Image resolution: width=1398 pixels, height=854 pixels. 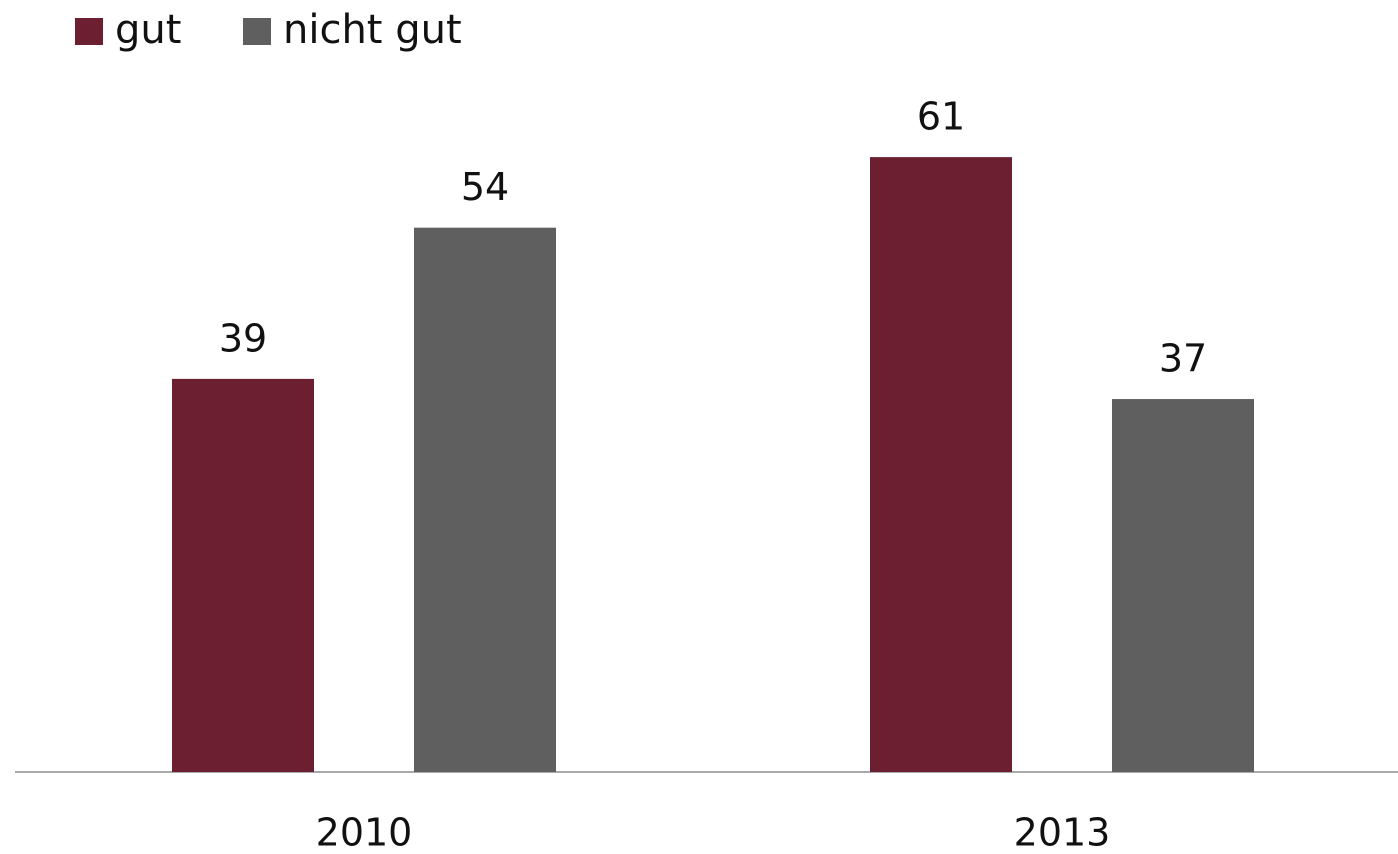 I want to click on x-tick-label: 2010, so click(x=364, y=832).